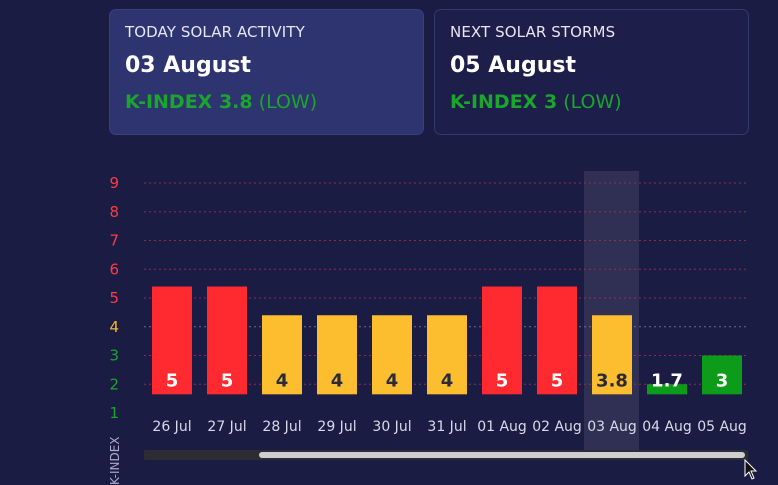 The image size is (778, 485). I want to click on chart-horizontal-scrollbar, so click(446, 455).